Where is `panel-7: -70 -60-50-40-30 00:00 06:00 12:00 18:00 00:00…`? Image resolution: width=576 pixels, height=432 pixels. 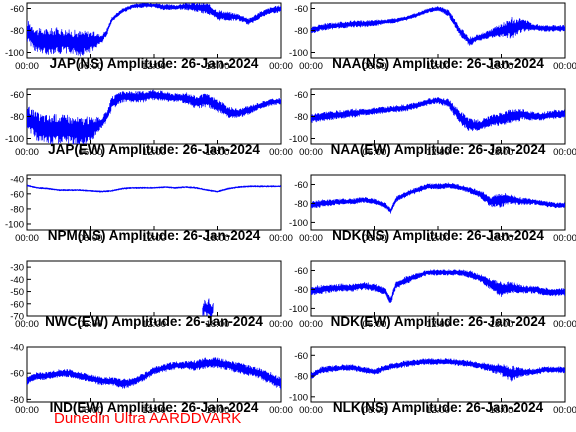 panel-7: -70 -60-50-40-30 00:00 06:00 12:00 18:00 00:00… is located at coordinates (151, 295).